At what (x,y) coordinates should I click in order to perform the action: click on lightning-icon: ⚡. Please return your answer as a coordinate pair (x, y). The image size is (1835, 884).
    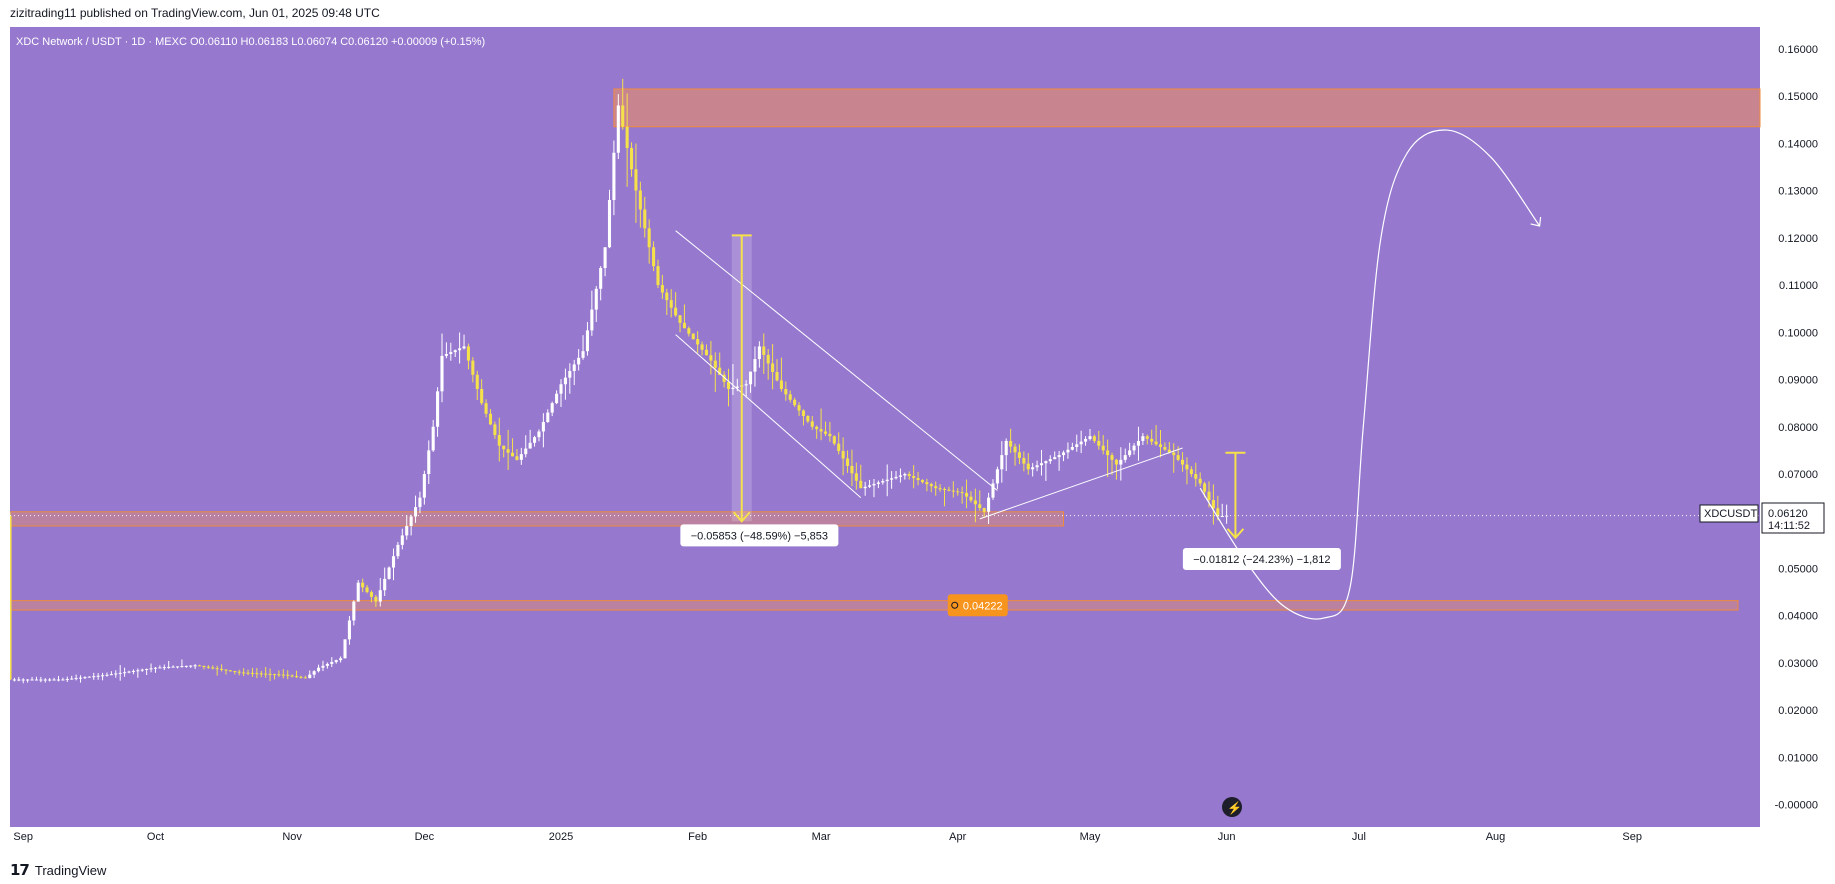
    Looking at the image, I should click on (1232, 807).